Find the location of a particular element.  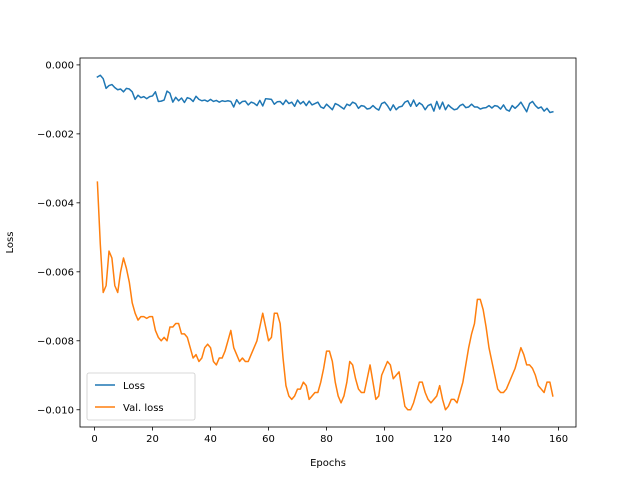

y-tick-label: −0.008 is located at coordinates (55, 341).